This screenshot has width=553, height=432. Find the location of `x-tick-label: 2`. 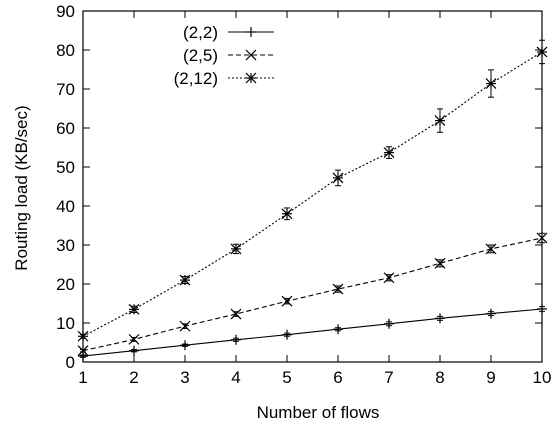

x-tick-label: 2 is located at coordinates (133, 377).